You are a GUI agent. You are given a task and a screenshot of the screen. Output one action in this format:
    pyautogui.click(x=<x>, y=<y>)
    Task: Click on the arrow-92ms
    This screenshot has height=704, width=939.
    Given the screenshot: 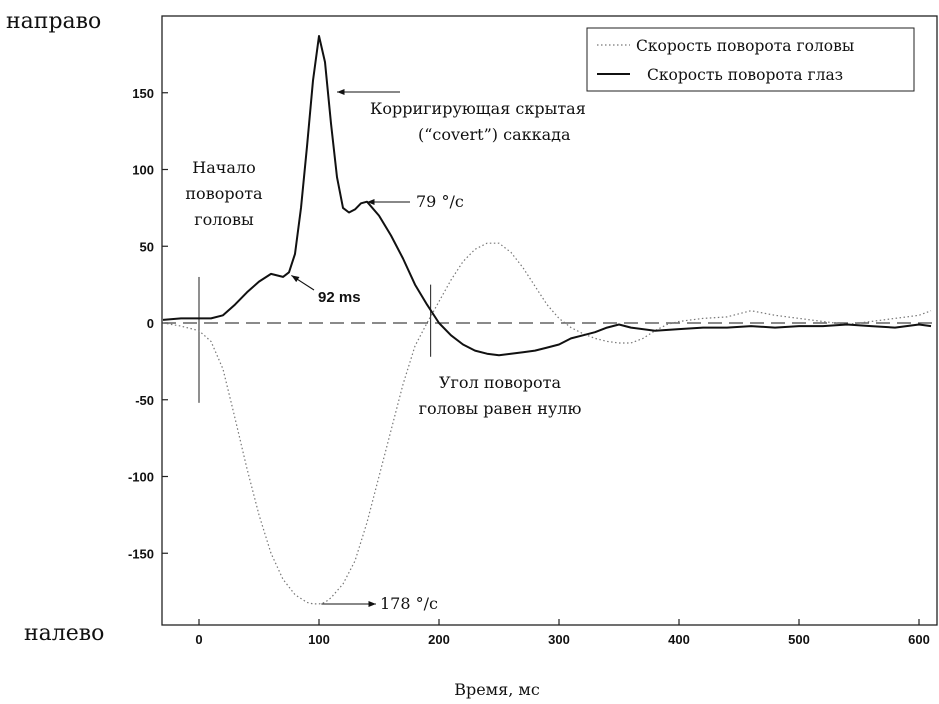 What is the action you would take?
    pyautogui.click(x=303, y=282)
    